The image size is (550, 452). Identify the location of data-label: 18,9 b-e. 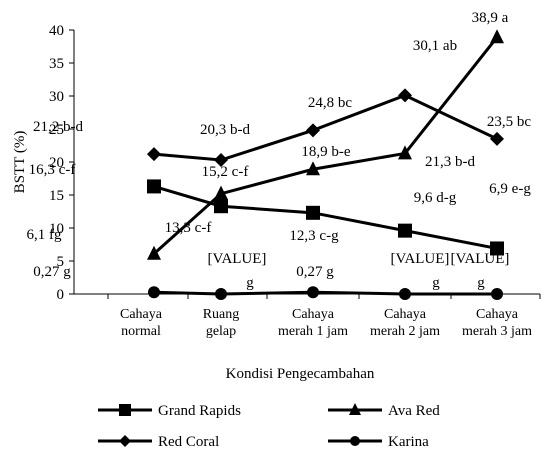
(325, 152).